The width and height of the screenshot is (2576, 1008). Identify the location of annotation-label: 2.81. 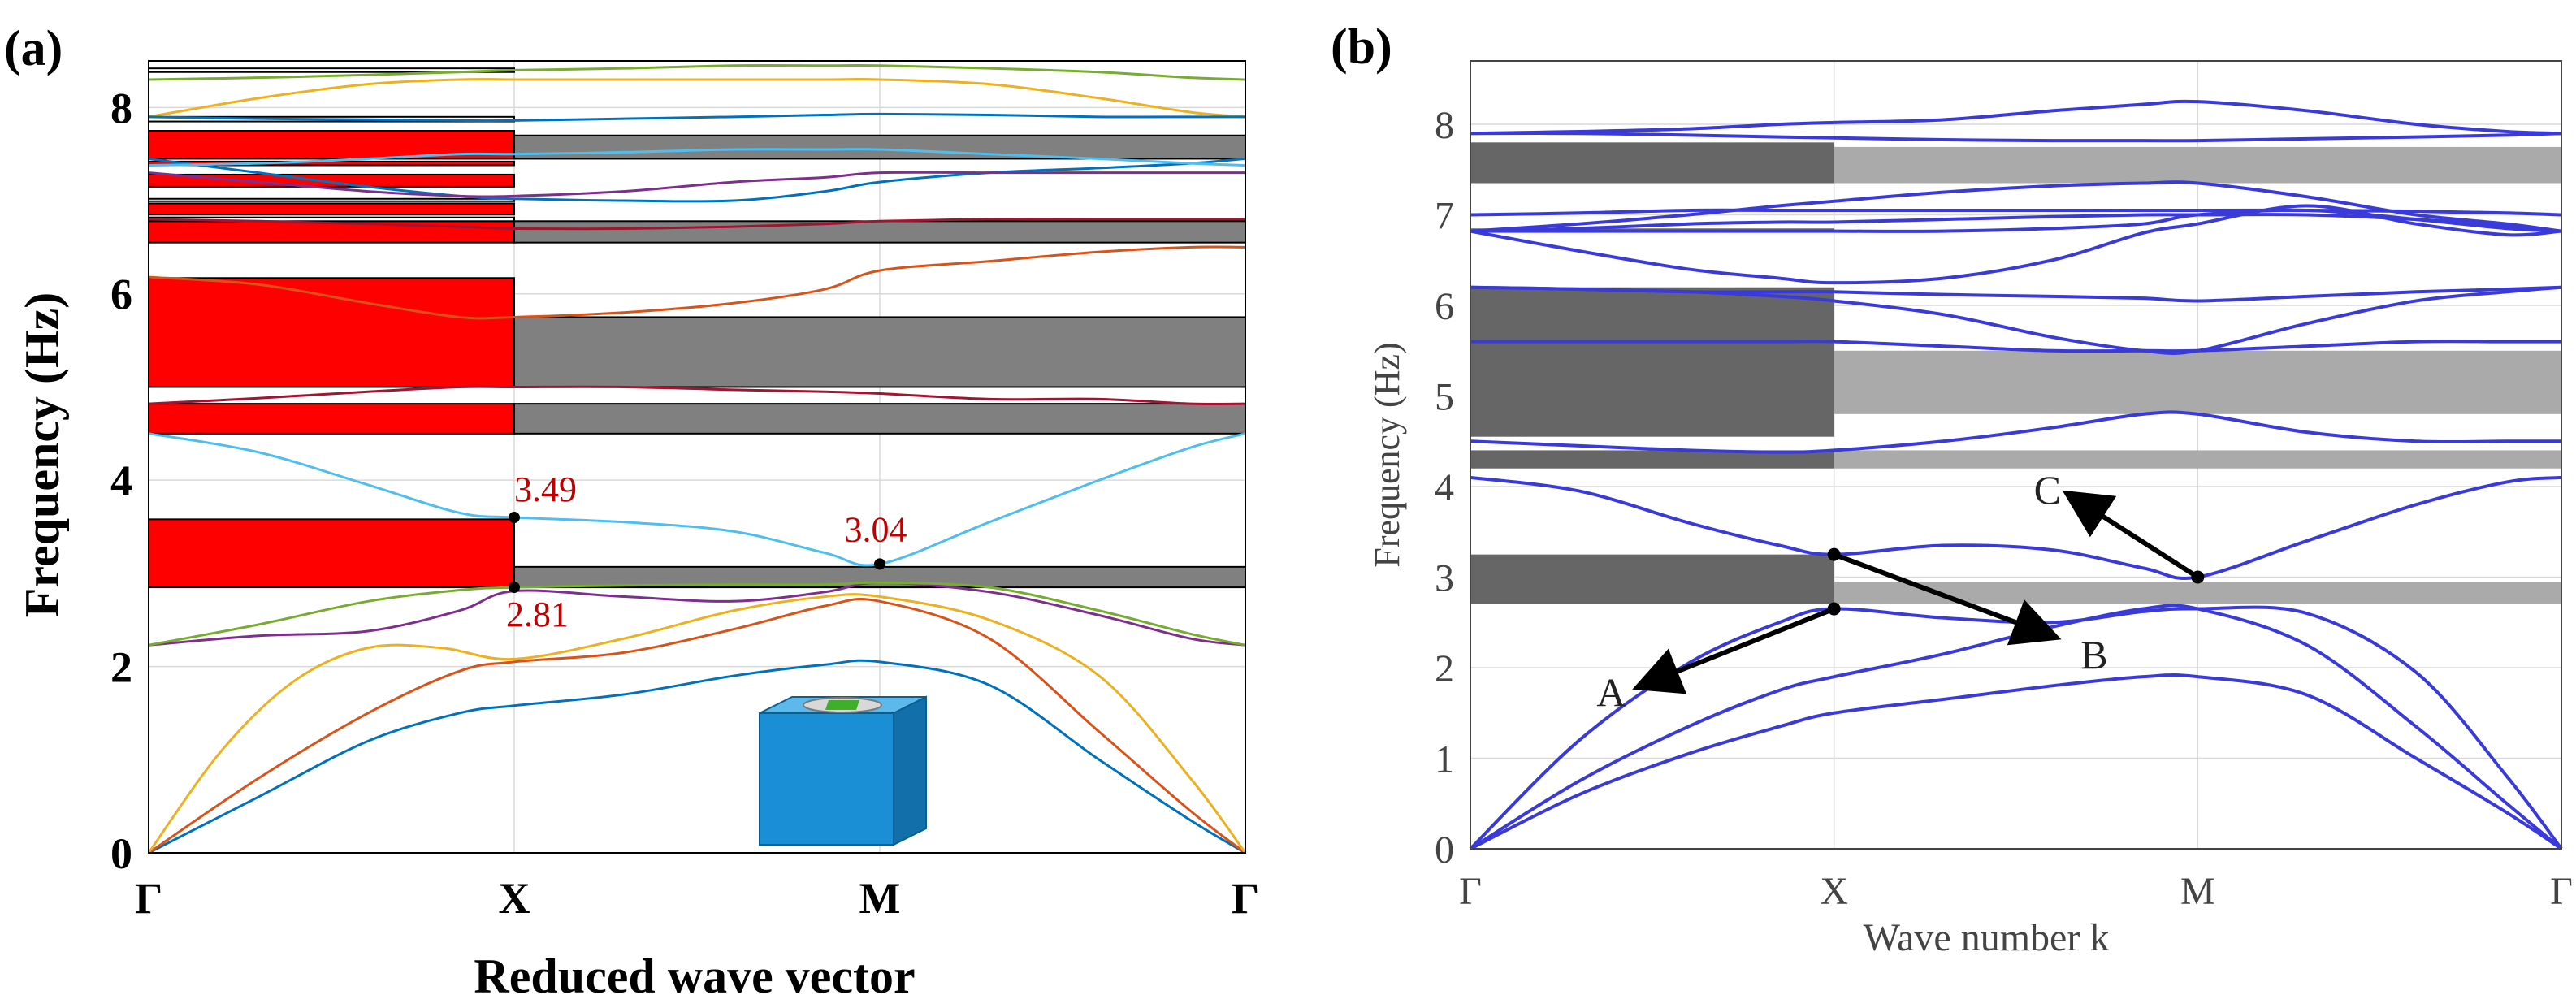
(537, 615).